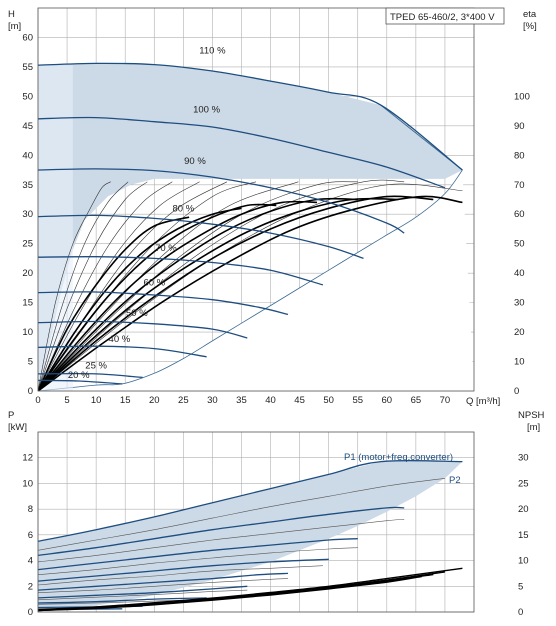  Describe the element at coordinates (195, 161) in the screenshot. I see `speed-label-2: 90 %` at that location.